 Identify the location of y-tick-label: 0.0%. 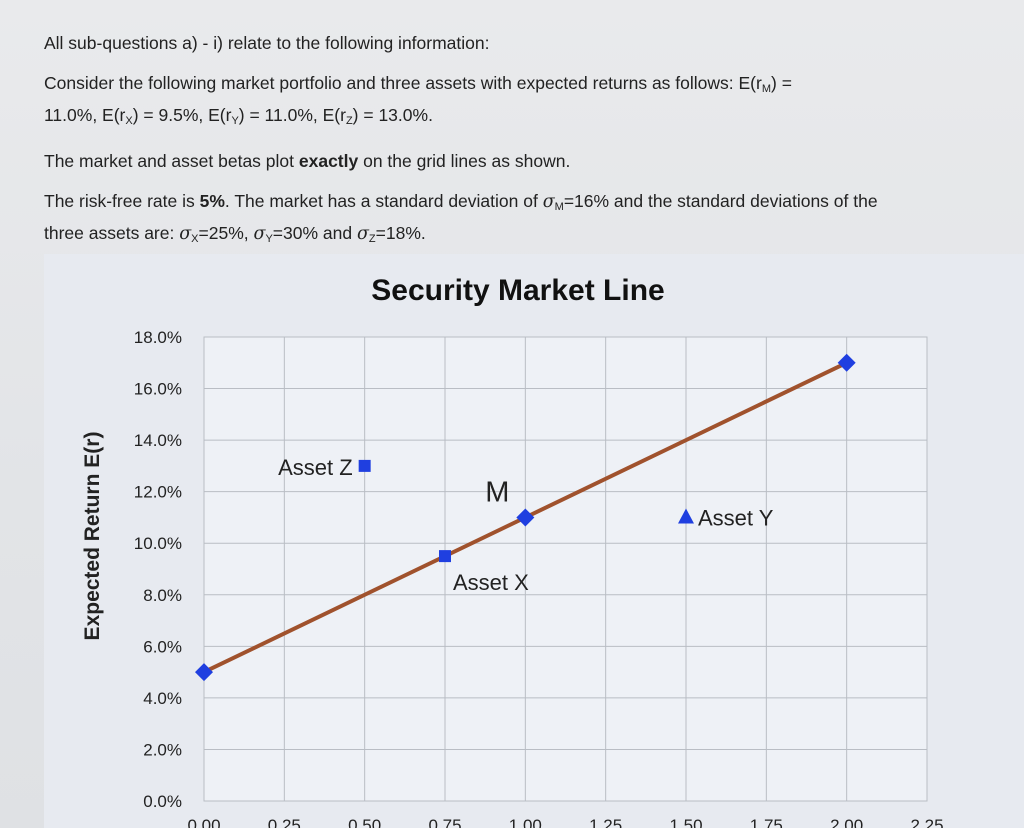
(162, 801).